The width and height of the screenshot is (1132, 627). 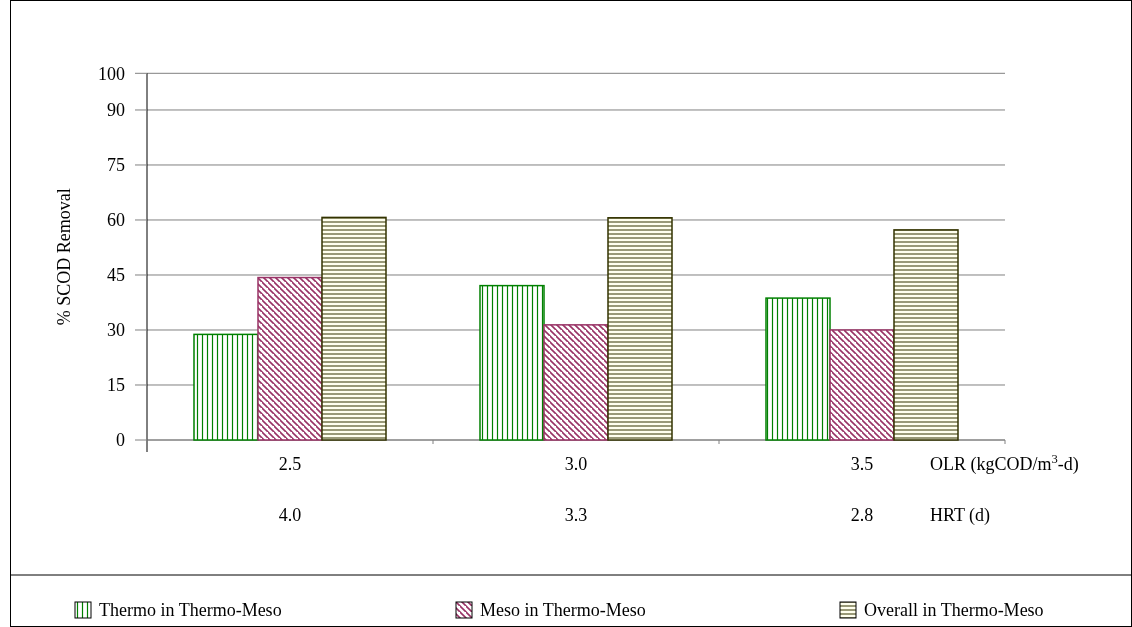 What do you see at coordinates (116, 165) in the screenshot?
I see `y-tick-label: 75` at bounding box center [116, 165].